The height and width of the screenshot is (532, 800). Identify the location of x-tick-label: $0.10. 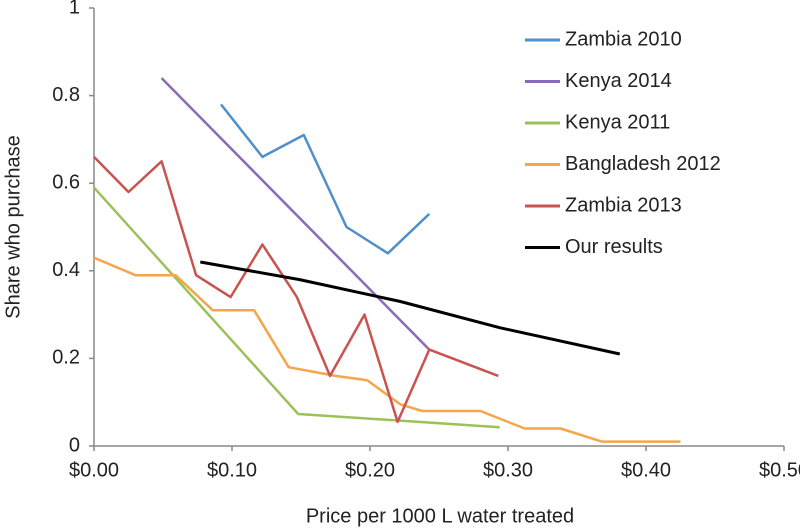
(232, 470).